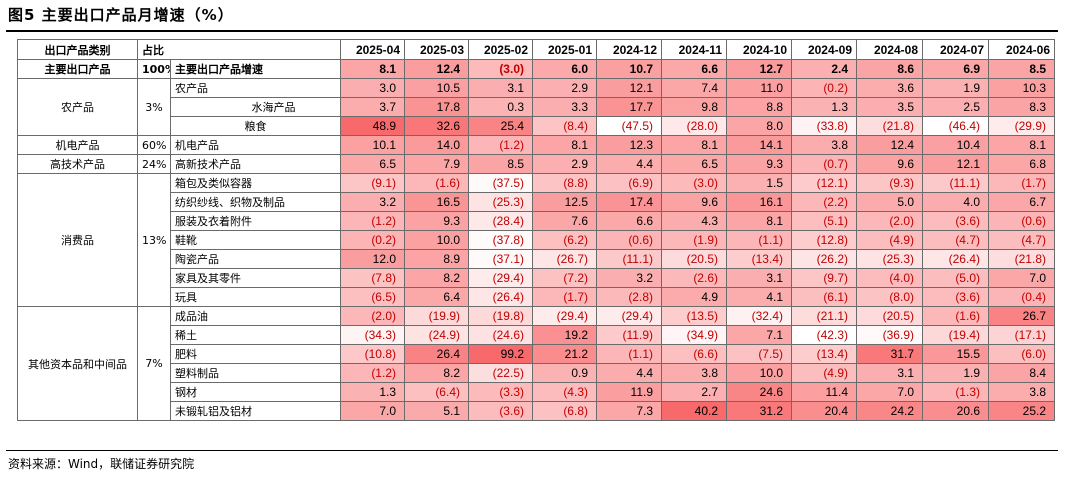 The height and width of the screenshot is (478, 1066). Describe the element at coordinates (500, 392) in the screenshot. I see `growth-value-cell: (3.3)` at that location.